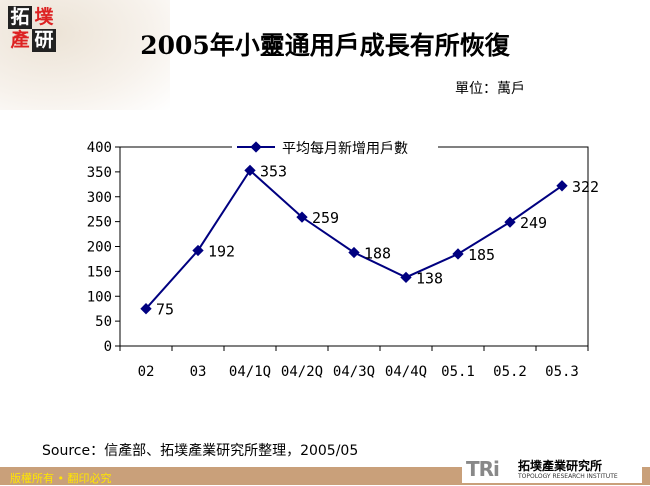  What do you see at coordinates (99, 223) in the screenshot?
I see `y-tick-label: 250` at bounding box center [99, 223].